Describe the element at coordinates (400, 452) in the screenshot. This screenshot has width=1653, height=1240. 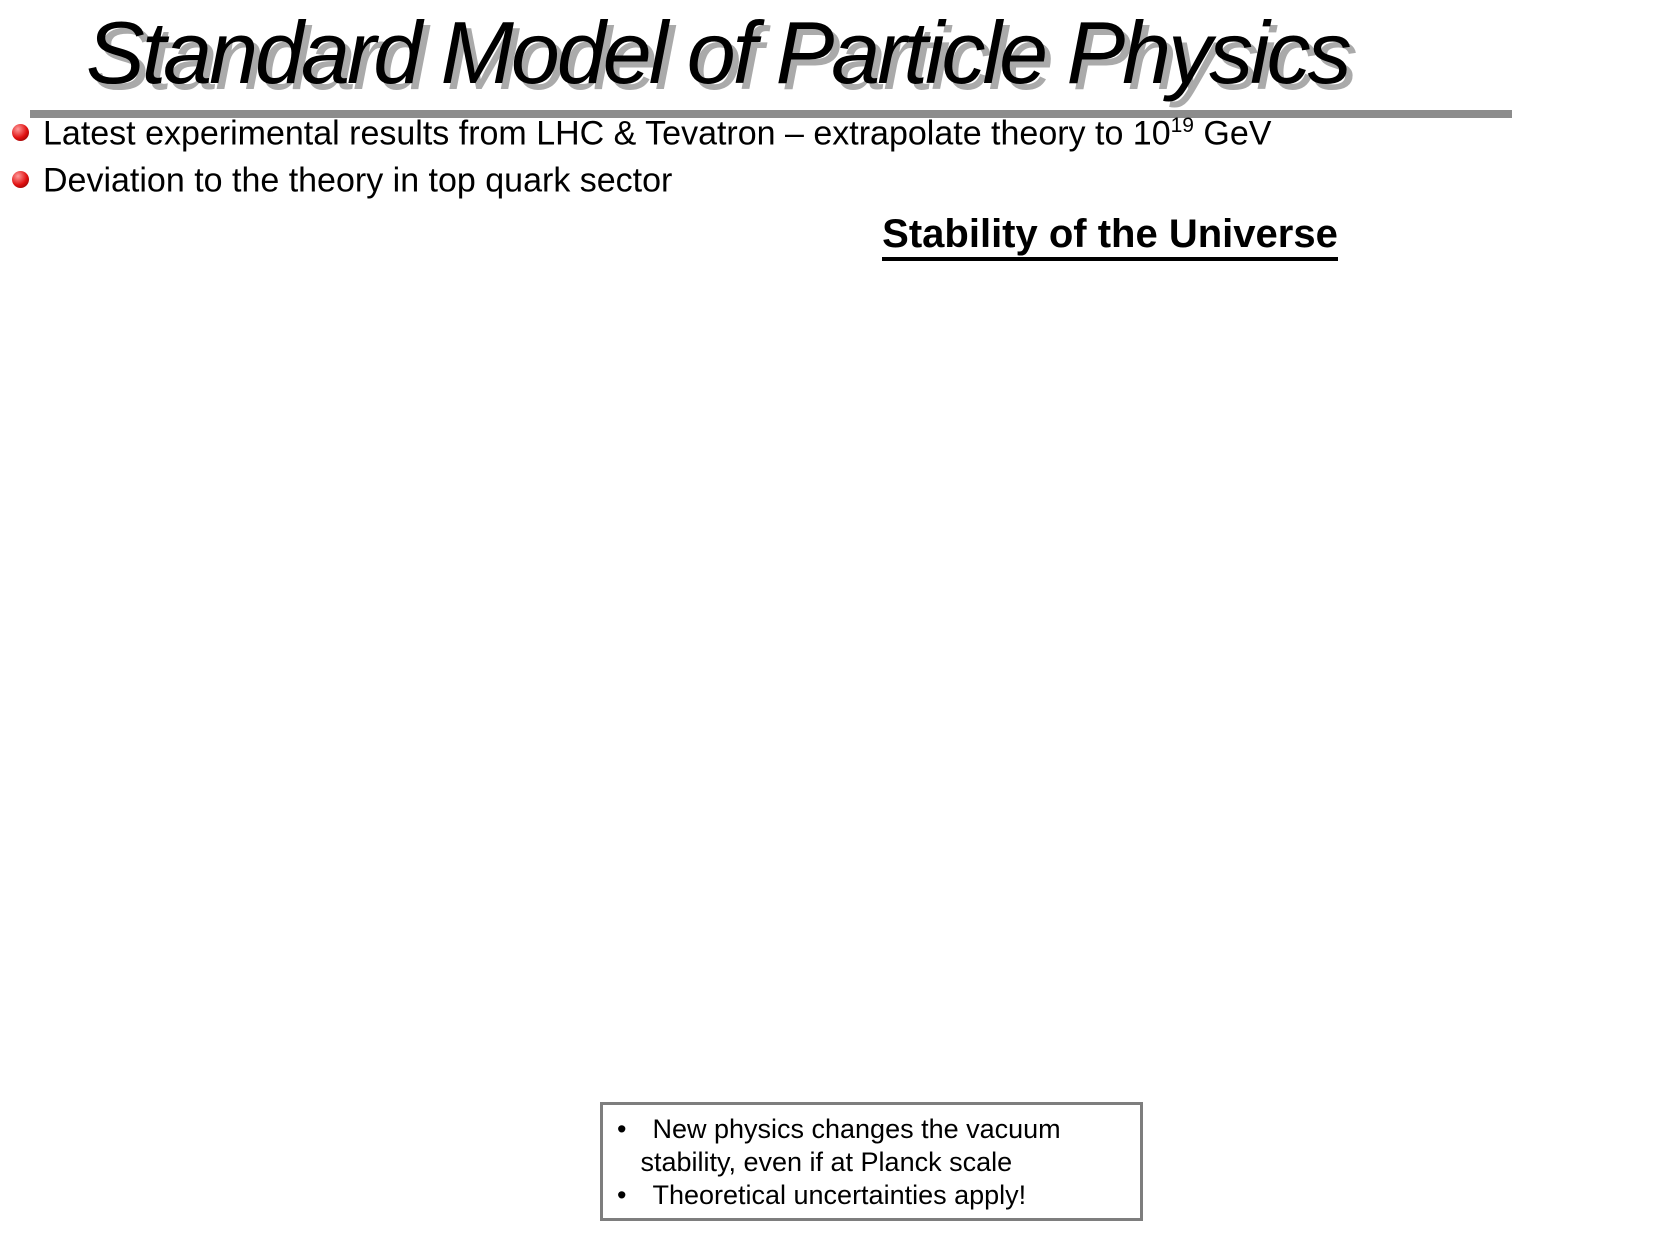
I see `tth-significance-chart` at that location.